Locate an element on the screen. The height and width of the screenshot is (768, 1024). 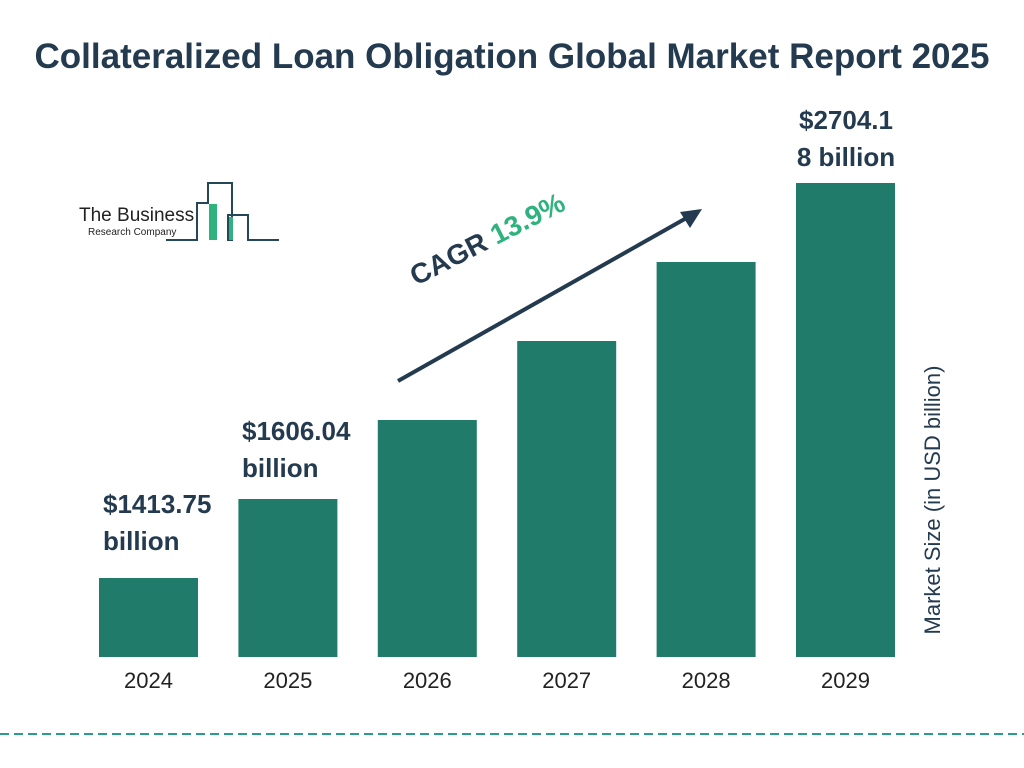
bar-2026 is located at coordinates (427, 538).